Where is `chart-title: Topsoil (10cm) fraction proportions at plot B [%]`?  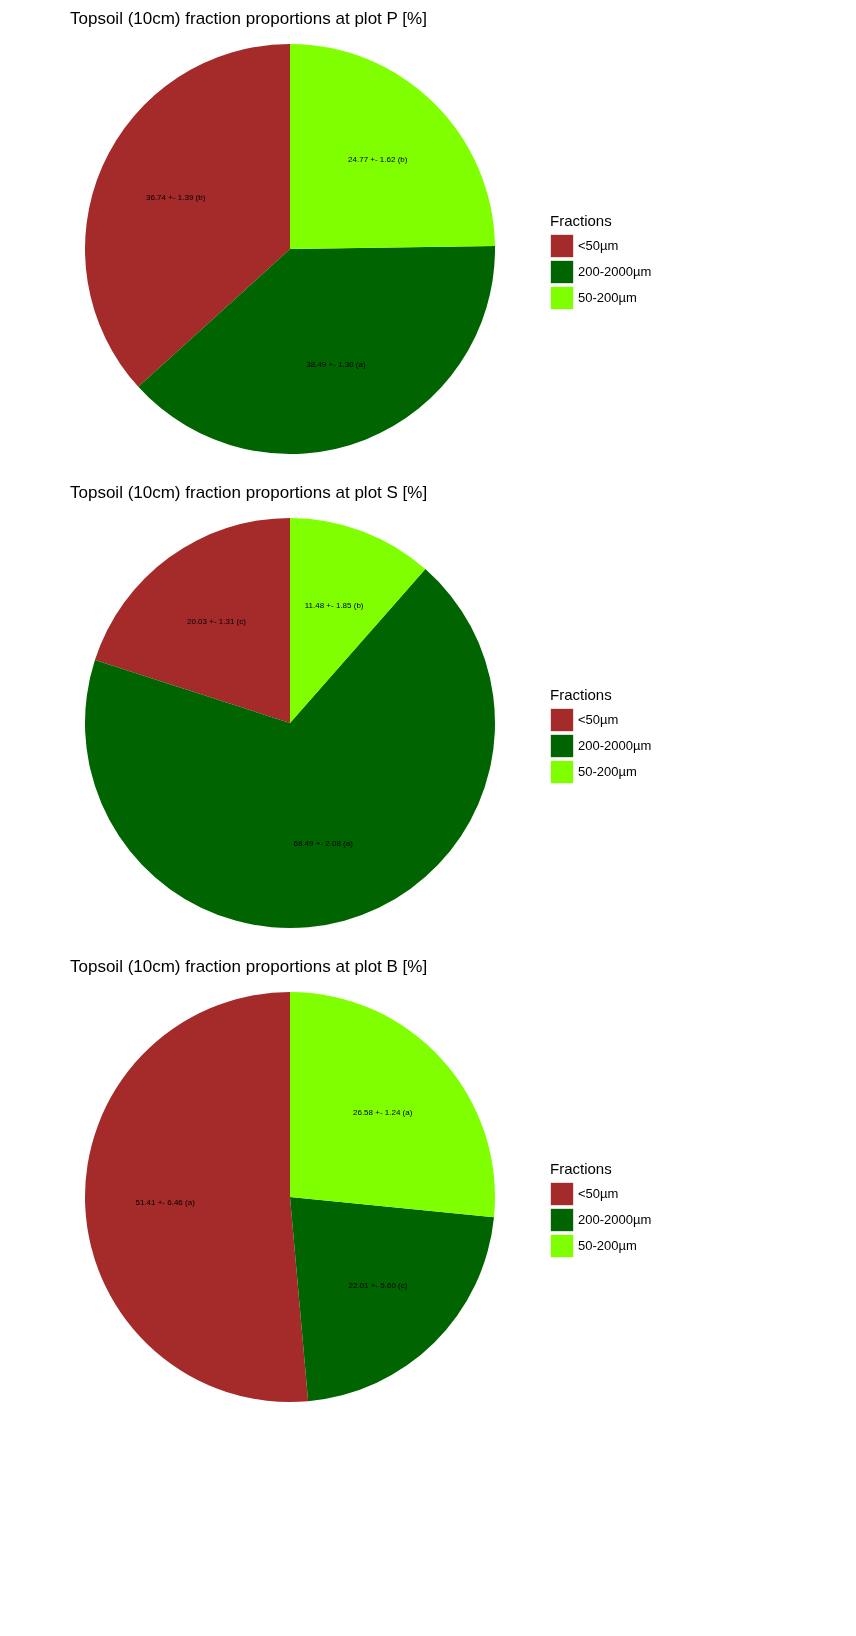
chart-title: Topsoil (10cm) fraction proportions at plot B [%] is located at coordinates (249, 966).